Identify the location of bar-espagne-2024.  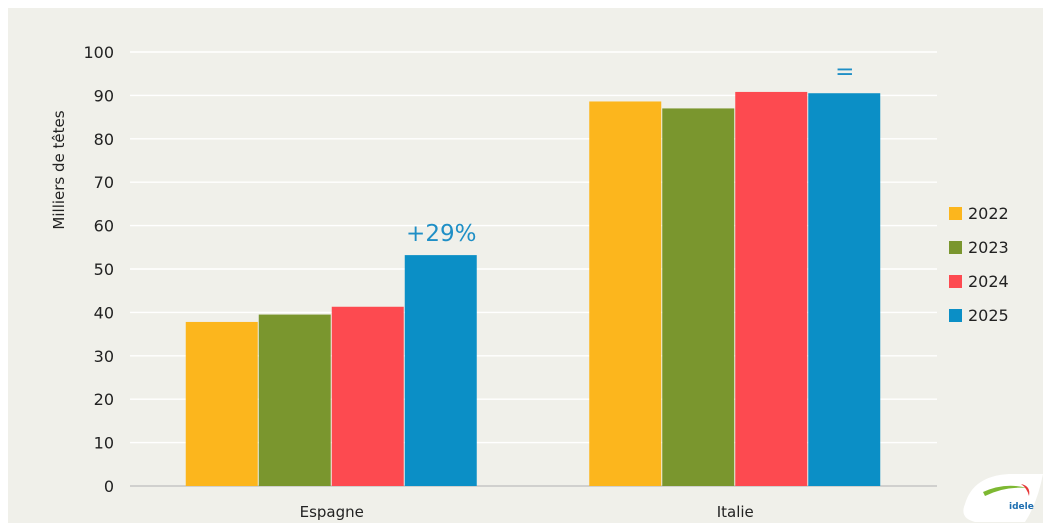
(368, 396).